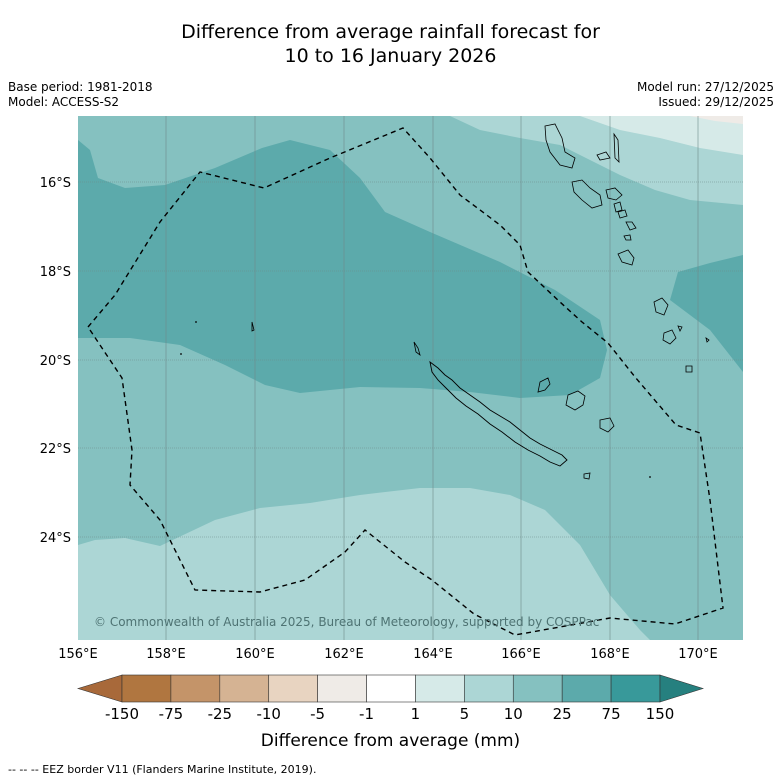  What do you see at coordinates (364, 564) in the screenshot?
I see `shade-5-10-south` at bounding box center [364, 564].